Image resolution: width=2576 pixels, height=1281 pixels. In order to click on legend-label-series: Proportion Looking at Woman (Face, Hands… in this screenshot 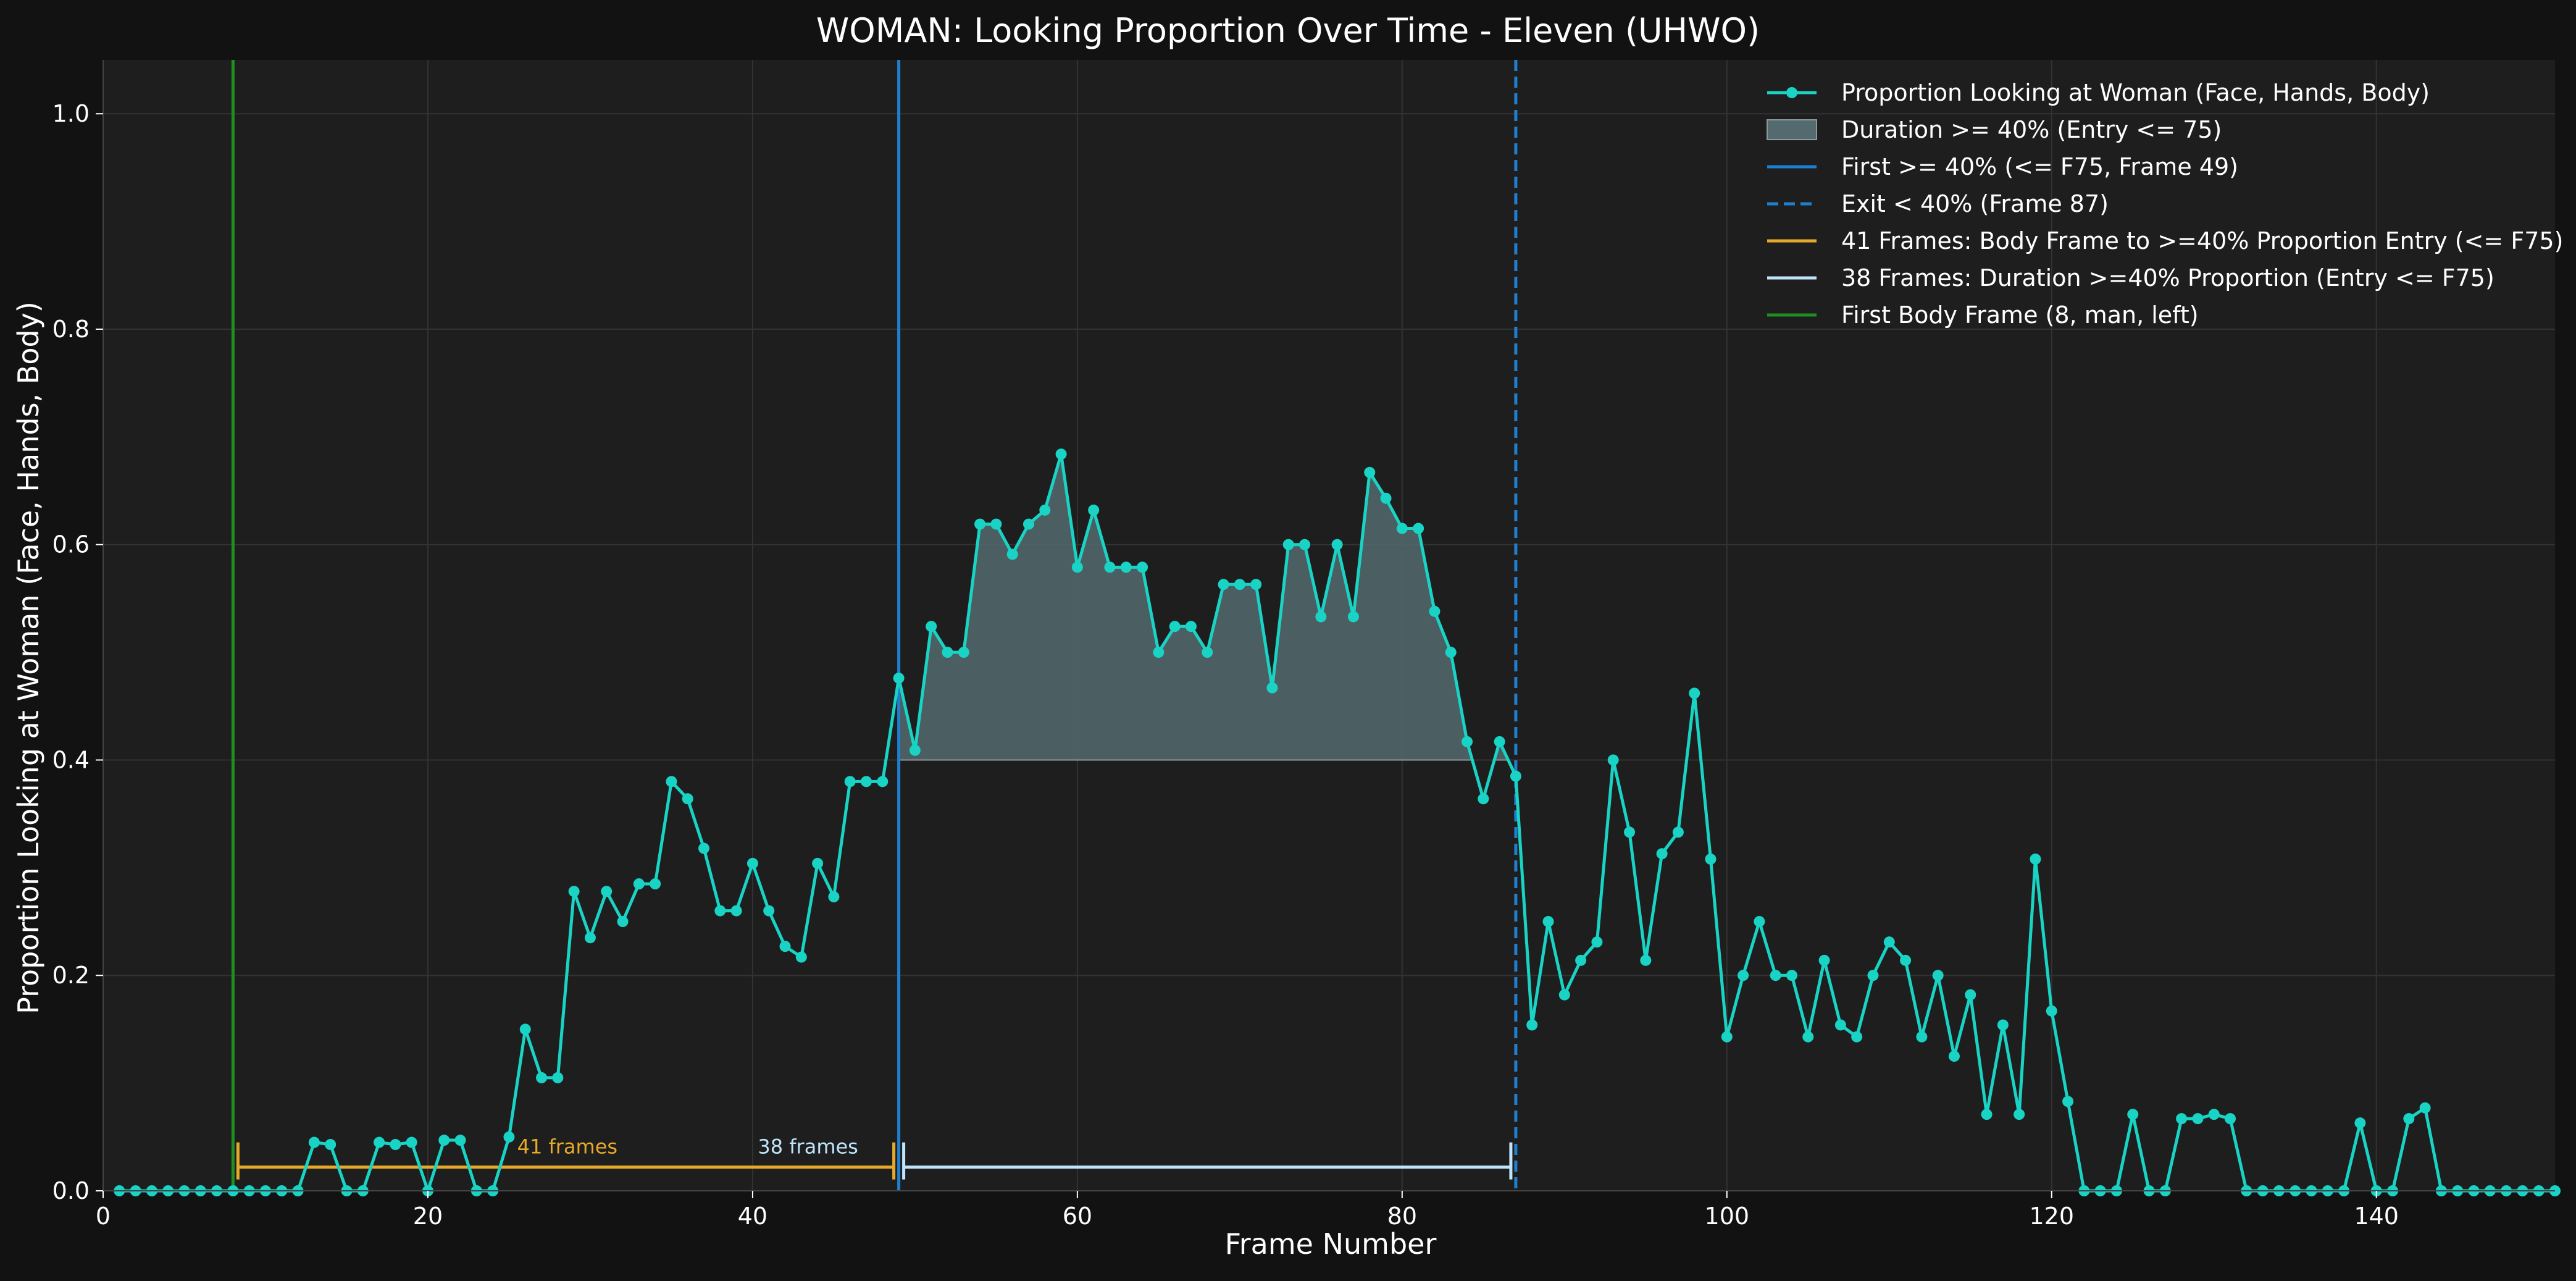, I will do `click(2135, 92)`.